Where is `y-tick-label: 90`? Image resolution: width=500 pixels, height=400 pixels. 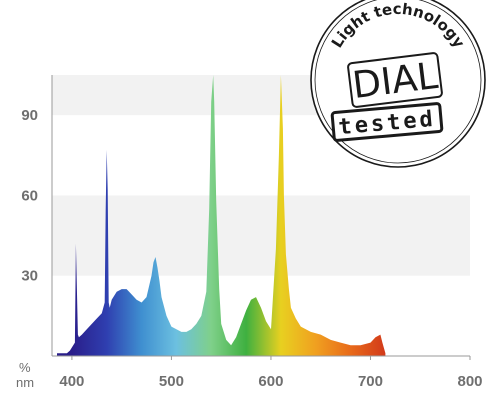
y-tick-label: 90 is located at coordinates (29, 115).